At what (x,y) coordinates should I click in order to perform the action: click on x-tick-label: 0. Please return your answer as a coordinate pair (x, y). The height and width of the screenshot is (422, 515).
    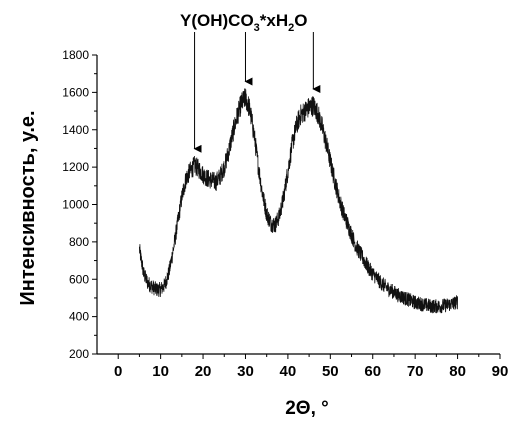
    Looking at the image, I should click on (118, 371).